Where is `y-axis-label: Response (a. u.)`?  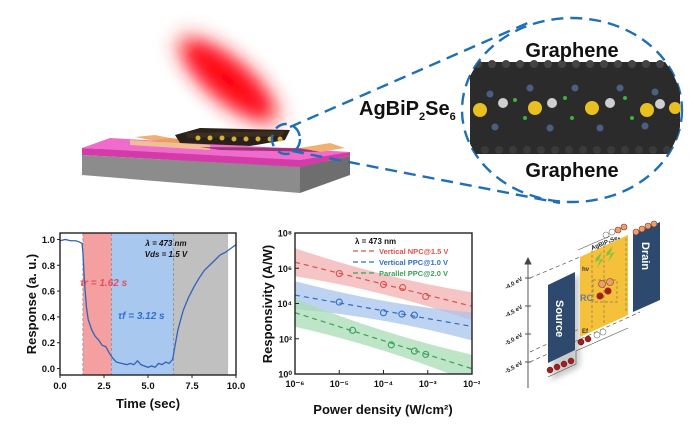 y-axis-label: Response (a. u.) is located at coordinates (31, 304).